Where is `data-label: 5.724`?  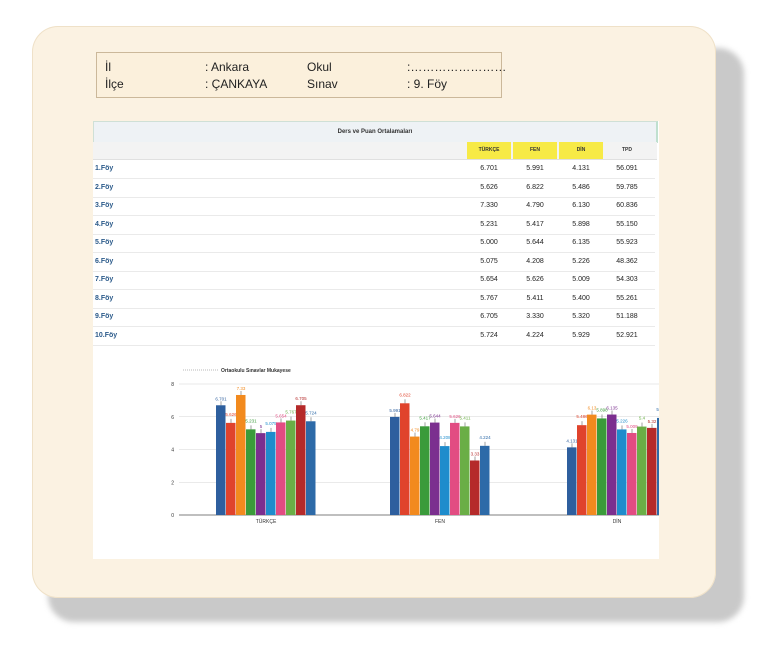 data-label: 5.724 is located at coordinates (311, 412).